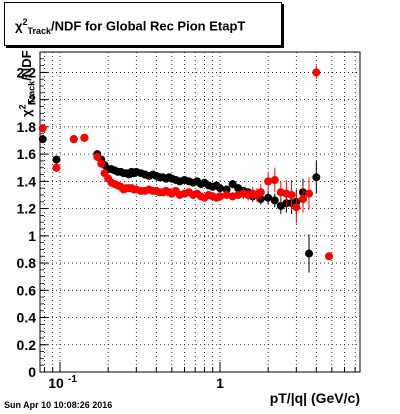 The height and width of the screenshot is (414, 400). Describe the element at coordinates (27, 72) in the screenshot. I see `y-tick-label: 2.2` at that location.